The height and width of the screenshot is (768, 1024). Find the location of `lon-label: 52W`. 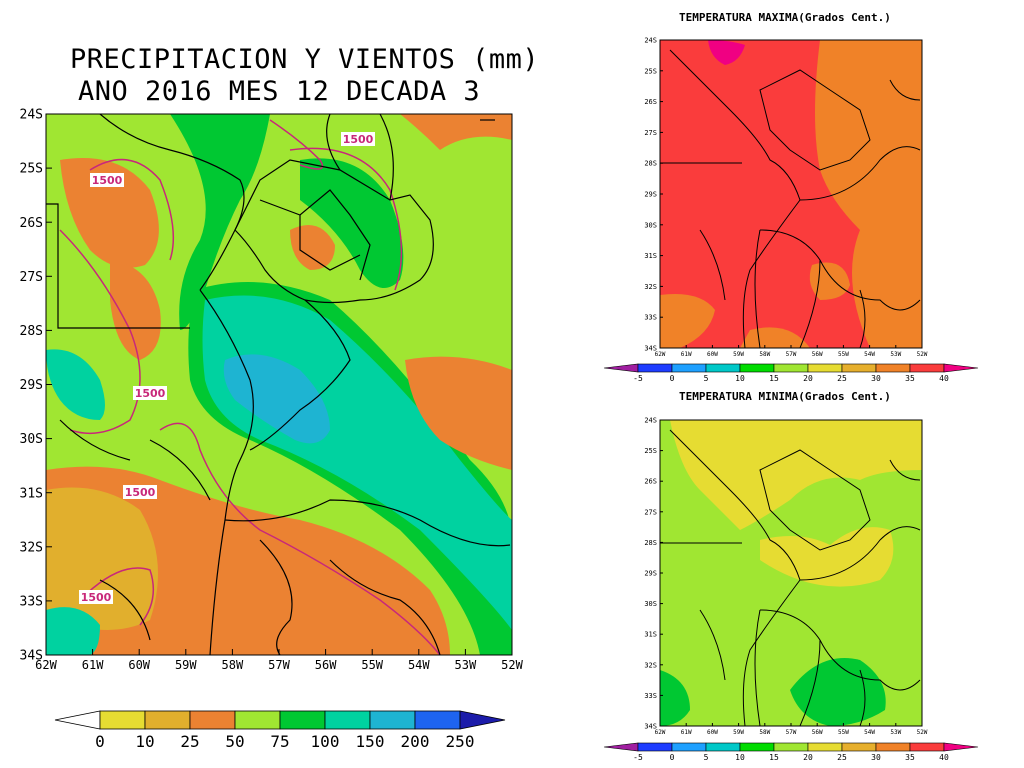

lon-label: 52W is located at coordinates (922, 354).